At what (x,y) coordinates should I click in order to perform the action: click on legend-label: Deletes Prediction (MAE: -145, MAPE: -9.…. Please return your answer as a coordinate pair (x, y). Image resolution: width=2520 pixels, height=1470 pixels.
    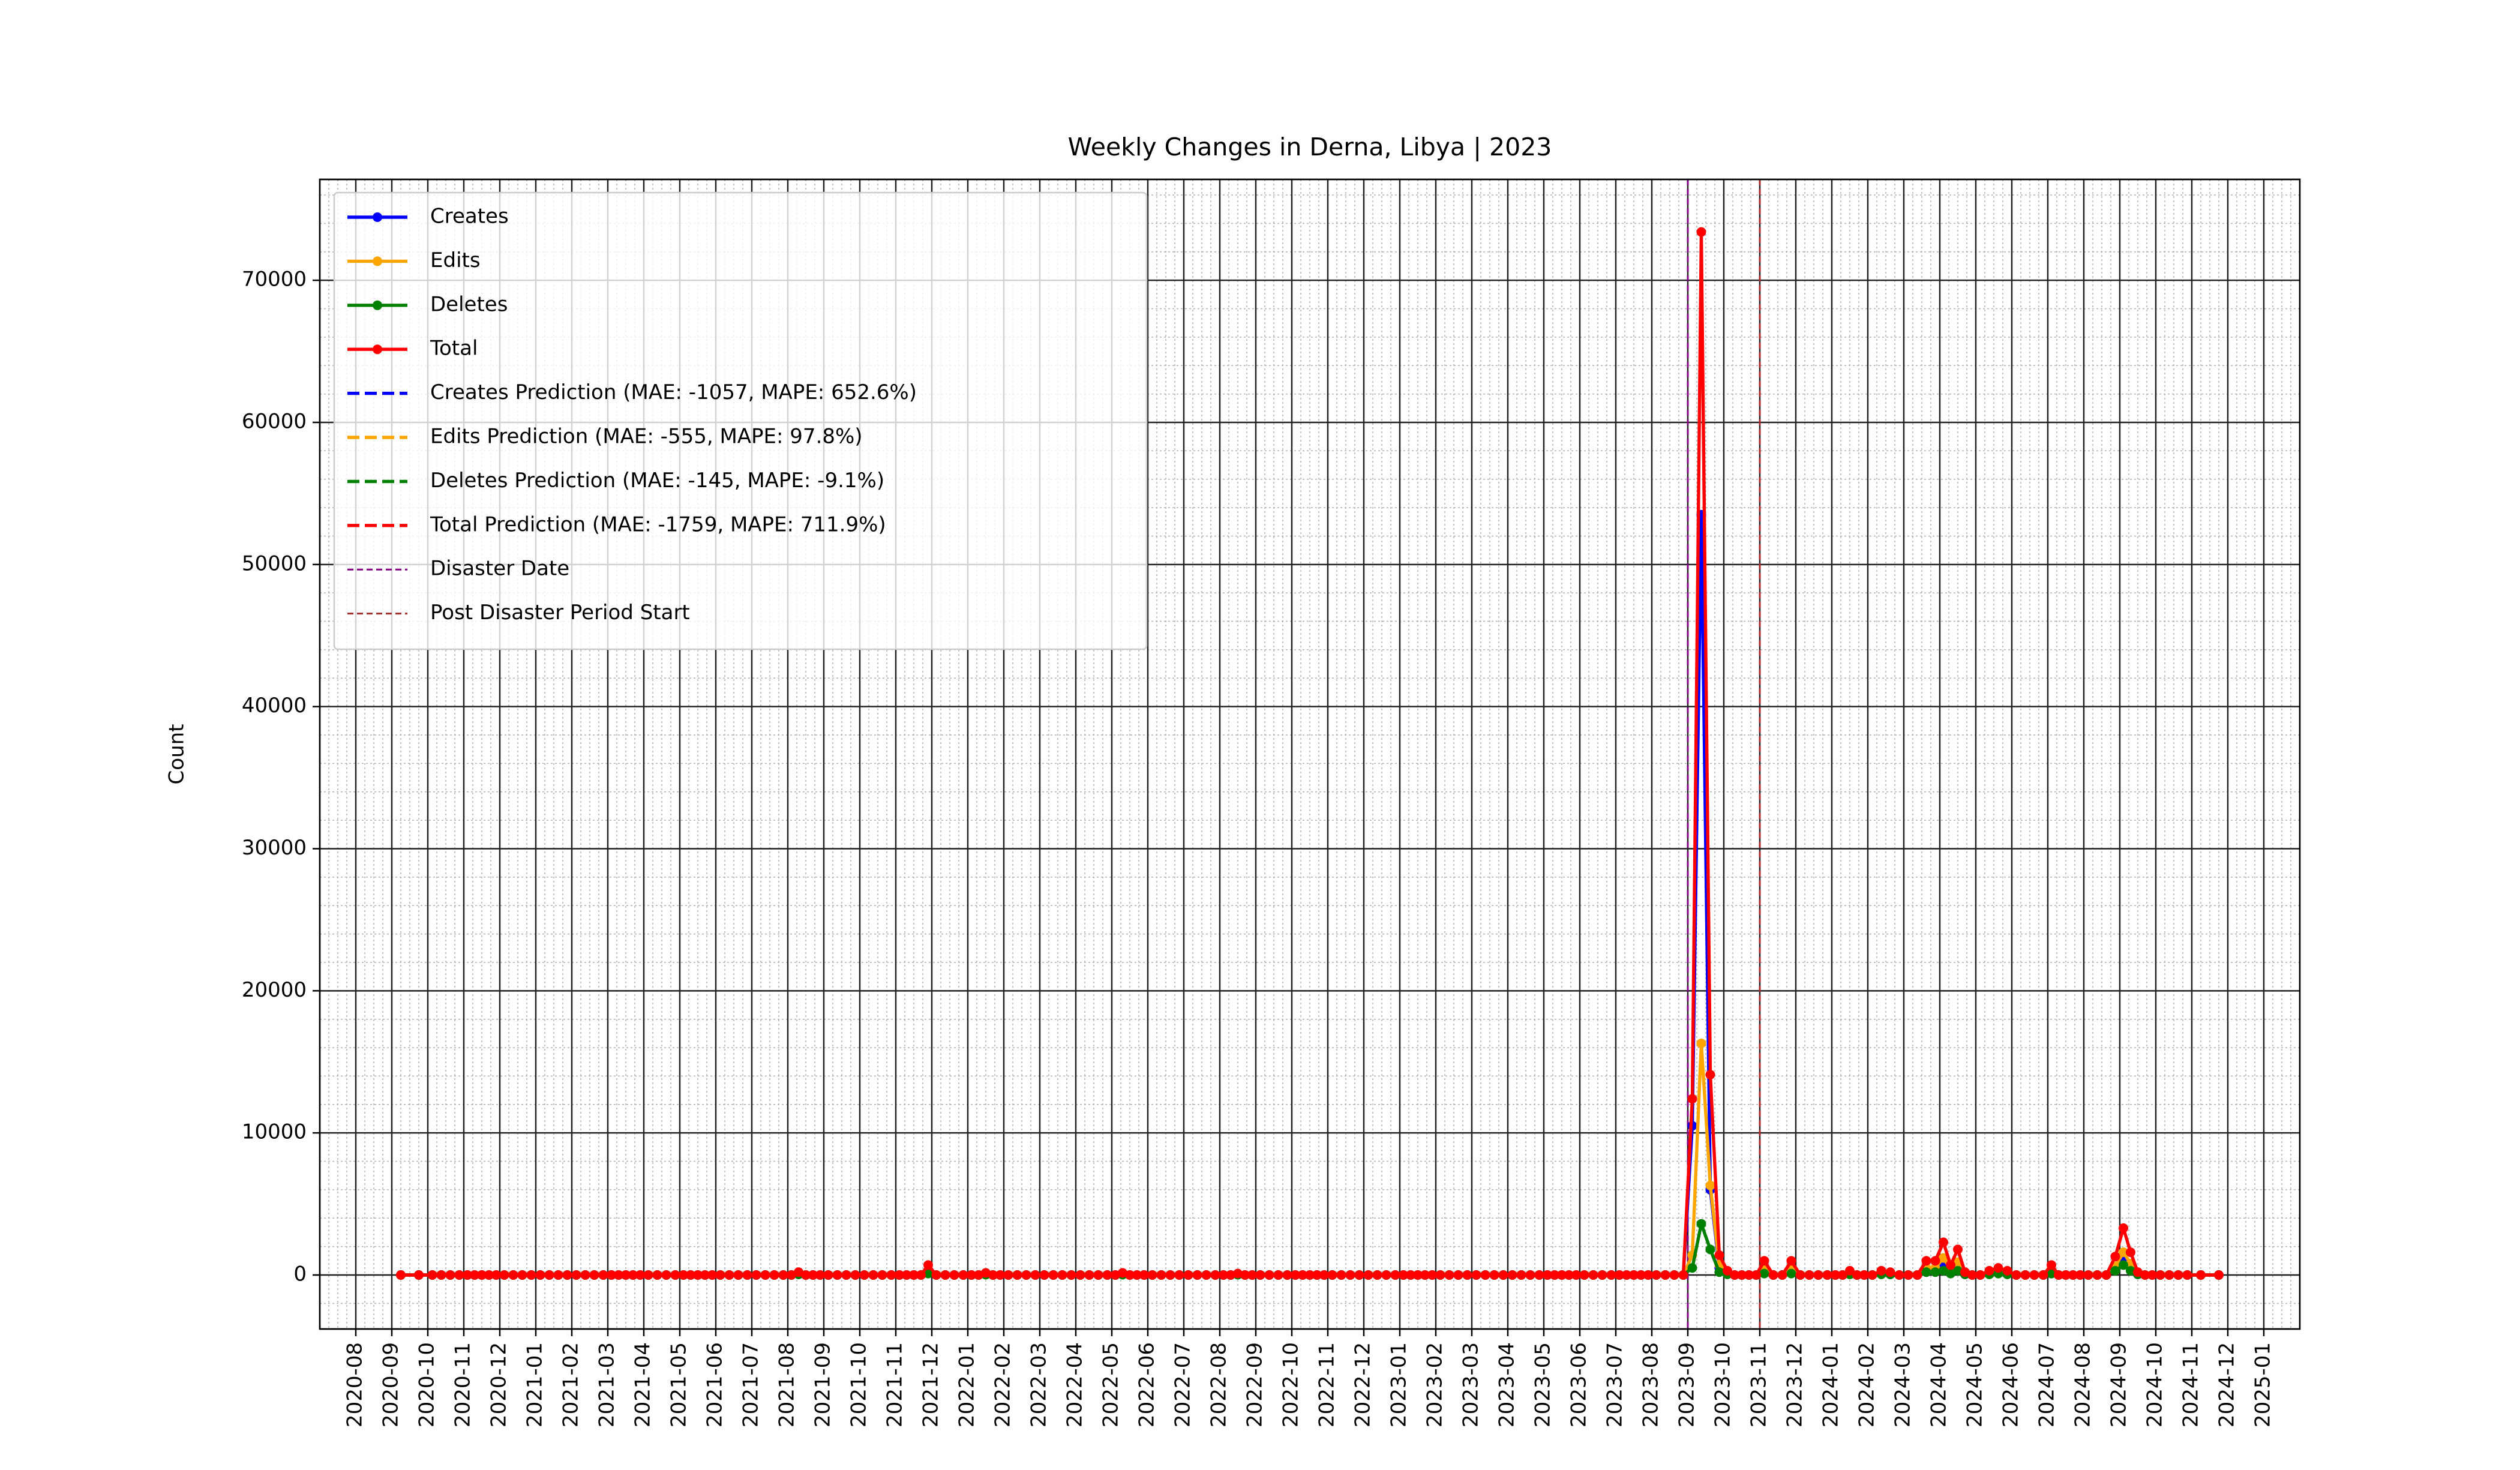
    Looking at the image, I should click on (657, 481).